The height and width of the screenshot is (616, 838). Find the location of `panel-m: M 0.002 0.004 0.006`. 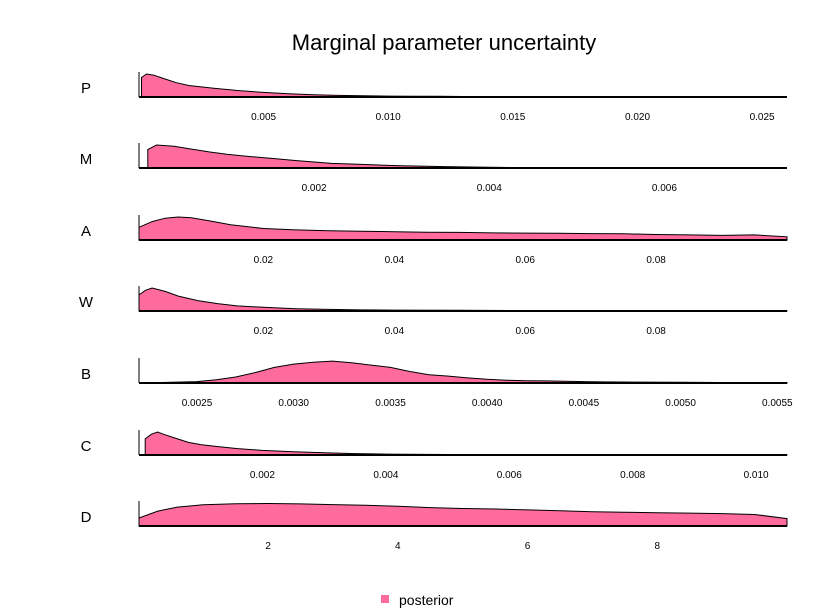

panel-m: M 0.002 0.004 0.006 is located at coordinates (434, 168).